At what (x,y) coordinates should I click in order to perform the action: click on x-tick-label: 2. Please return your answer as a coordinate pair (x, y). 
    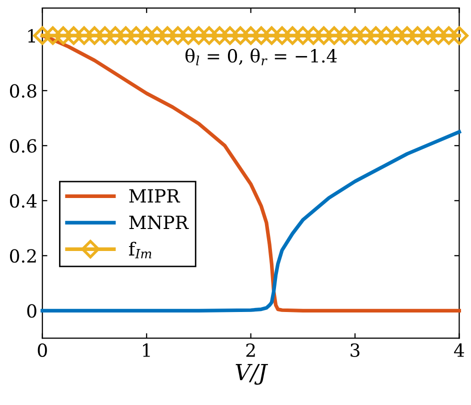
    Looking at the image, I should click on (250, 350).